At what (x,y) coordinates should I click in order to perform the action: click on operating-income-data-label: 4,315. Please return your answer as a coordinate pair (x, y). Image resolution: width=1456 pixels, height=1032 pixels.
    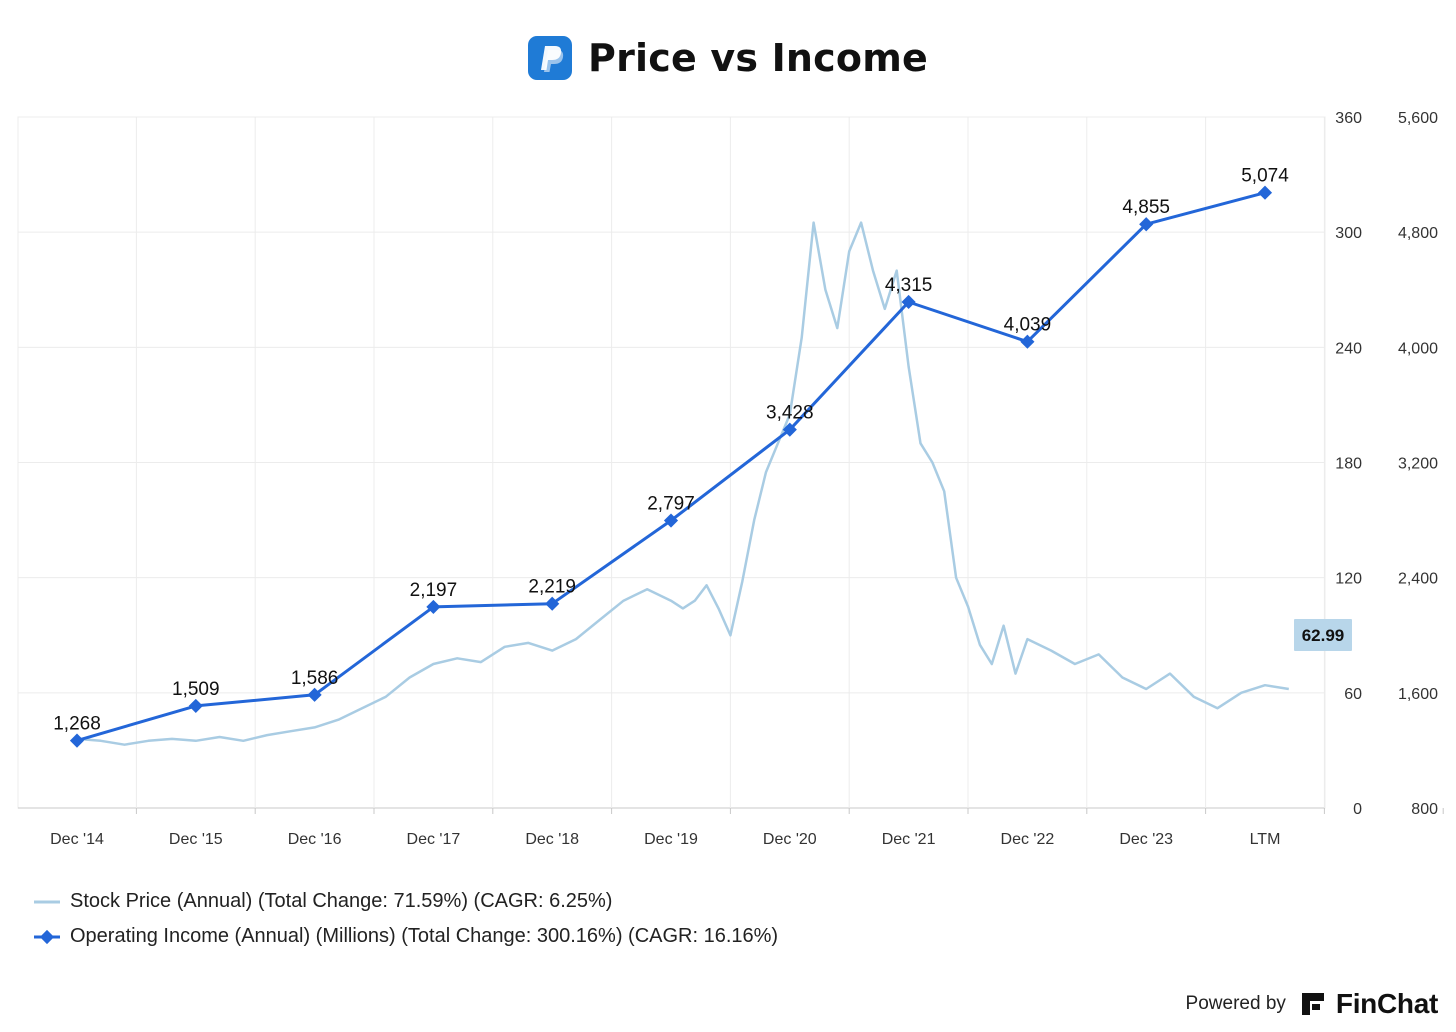
    Looking at the image, I should click on (909, 285).